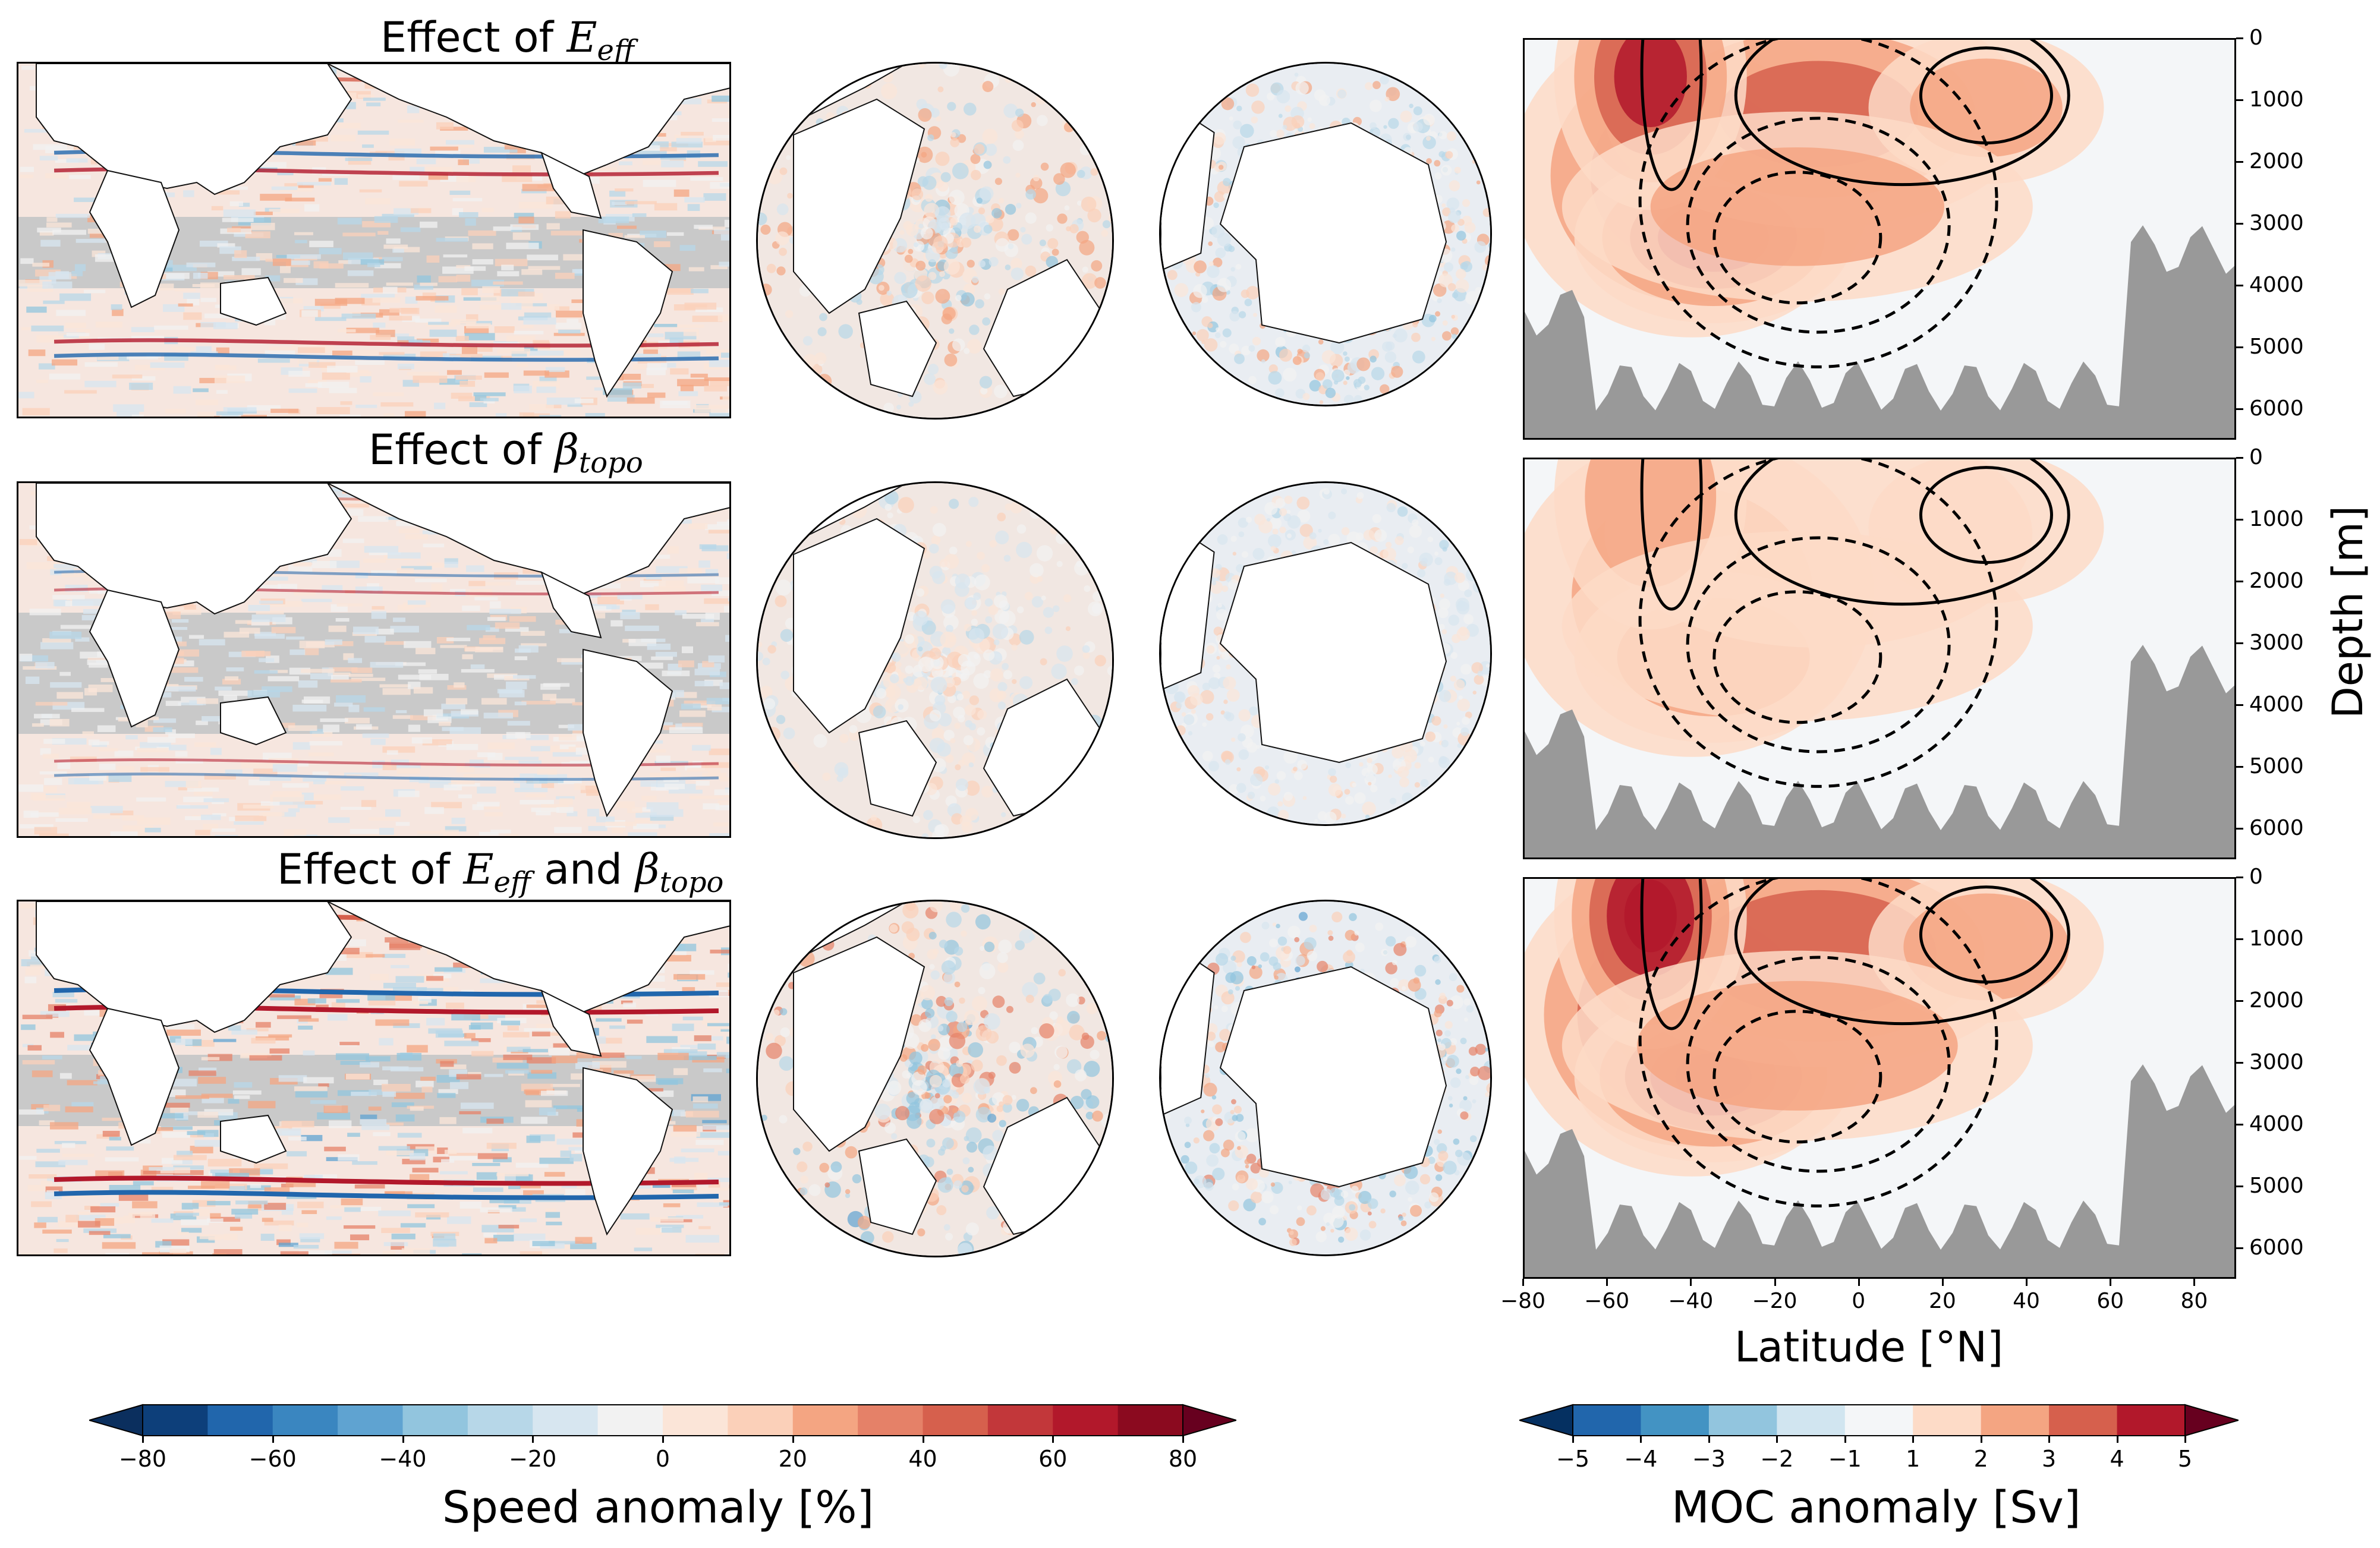 The width and height of the screenshot is (2380, 1548). What do you see at coordinates (1325, 653) in the screenshot?
I see `antarctic-globe-row2` at bounding box center [1325, 653].